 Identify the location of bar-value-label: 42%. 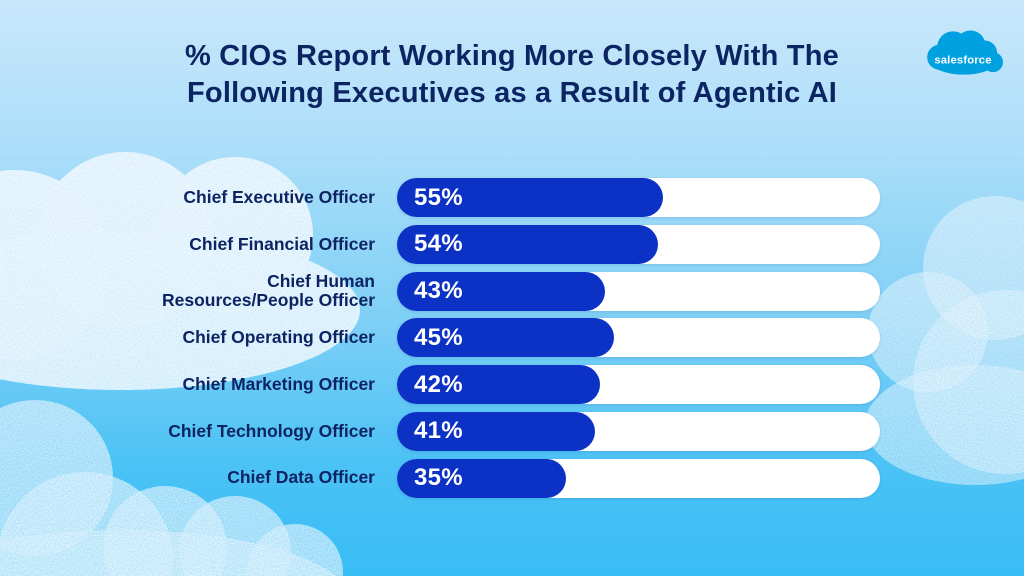
(438, 384).